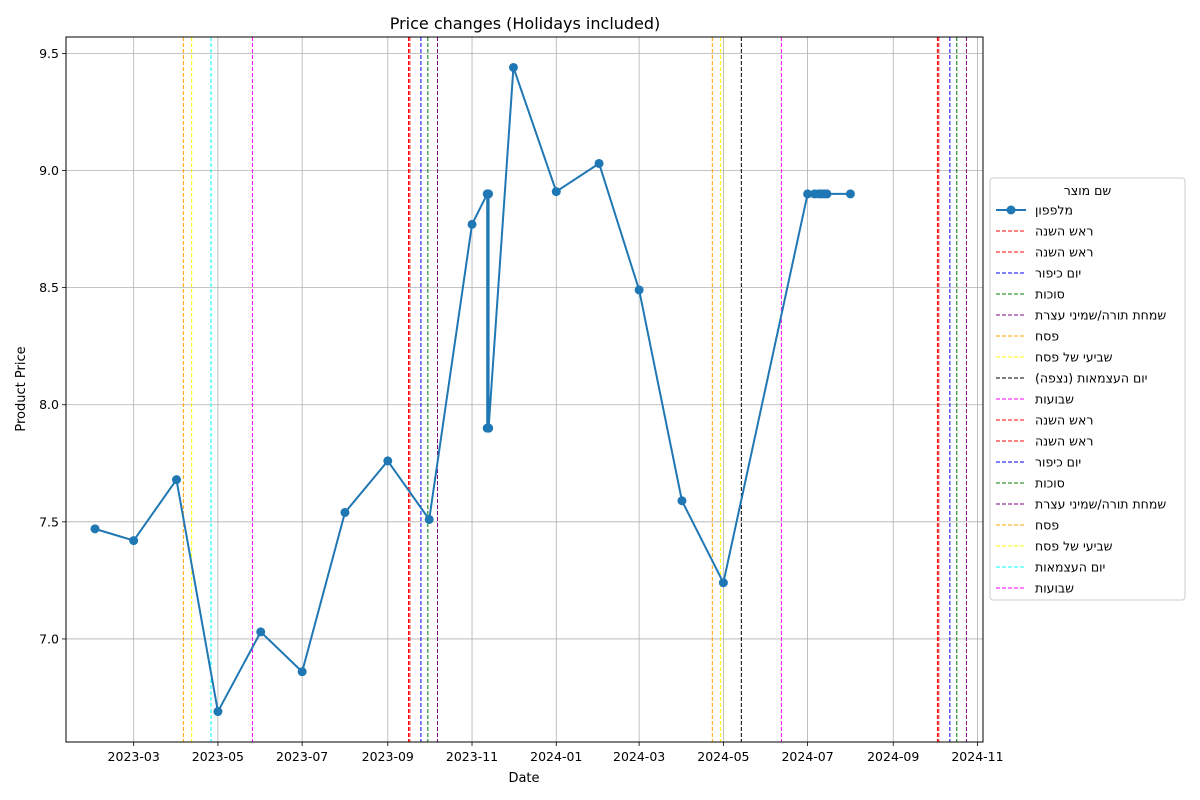  Describe the element at coordinates (807, 756) in the screenshot. I see `x-tick-label: 2024-07` at that location.